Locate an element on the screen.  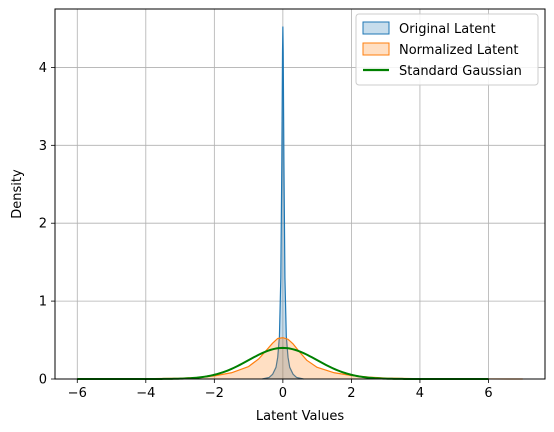
y-tick-label-1: 1 is located at coordinates (43, 302).